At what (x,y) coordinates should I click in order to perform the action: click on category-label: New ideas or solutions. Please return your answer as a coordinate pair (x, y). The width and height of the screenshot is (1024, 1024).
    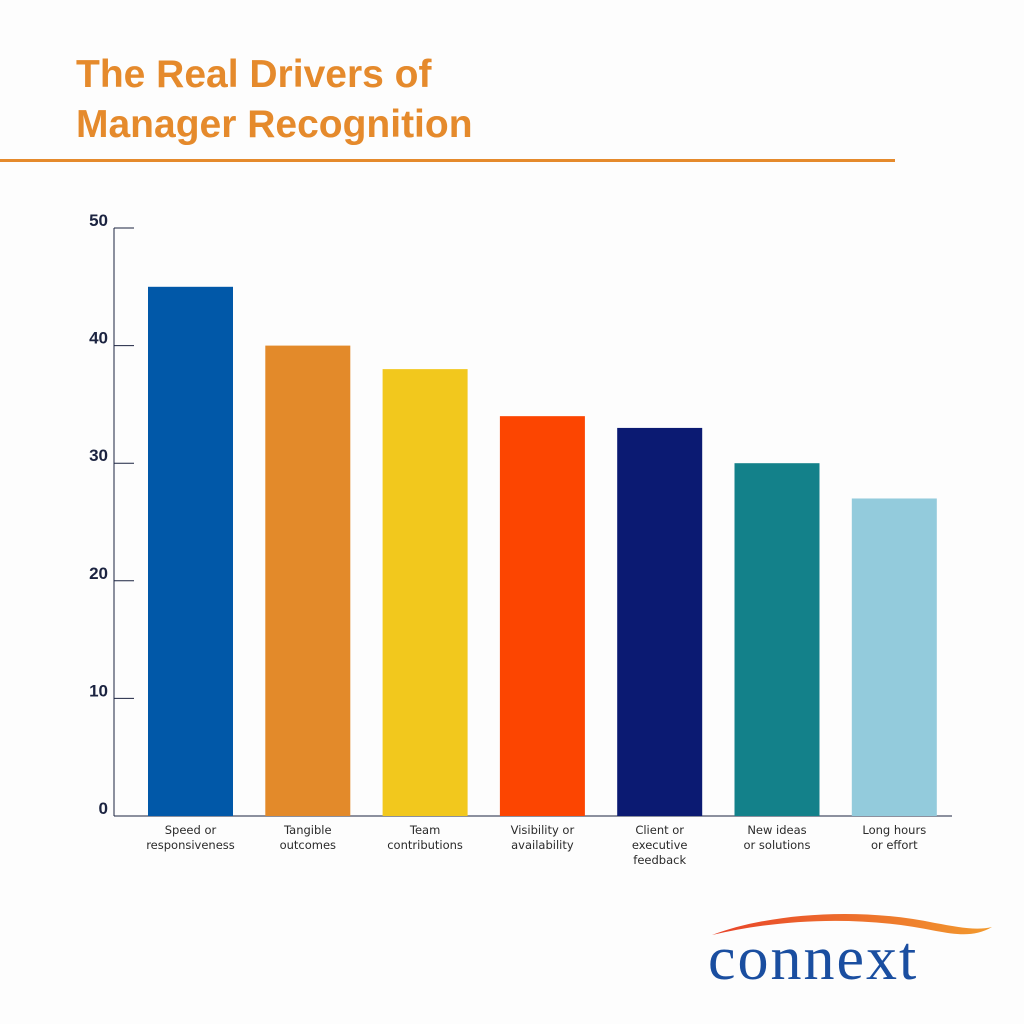
    Looking at the image, I should click on (777, 837).